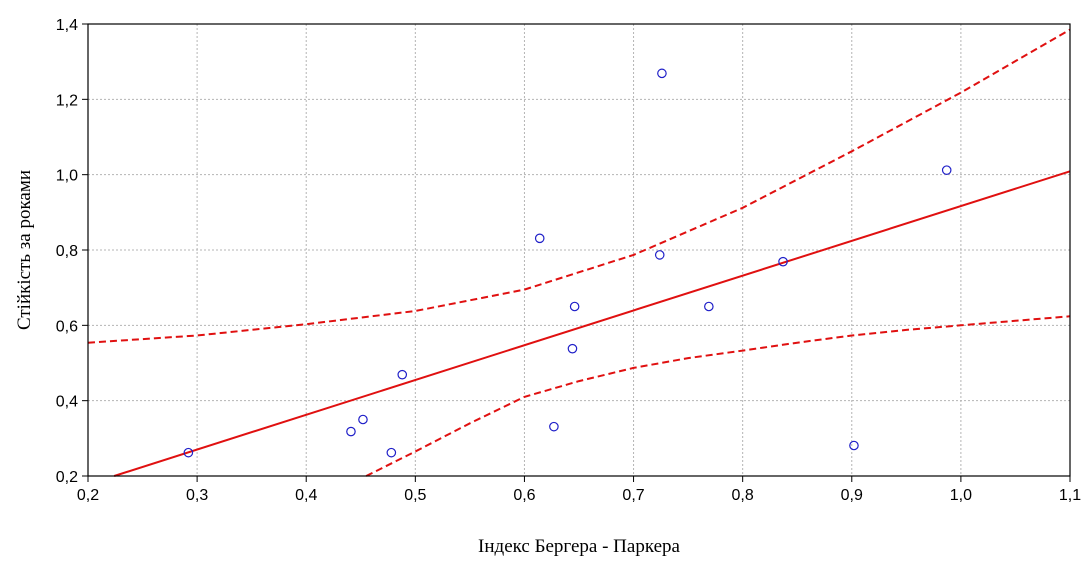 Image resolution: width=1090 pixels, height=561 pixels. Describe the element at coordinates (67, 402) in the screenshot. I see `y-tick-label: 0,4` at that location.